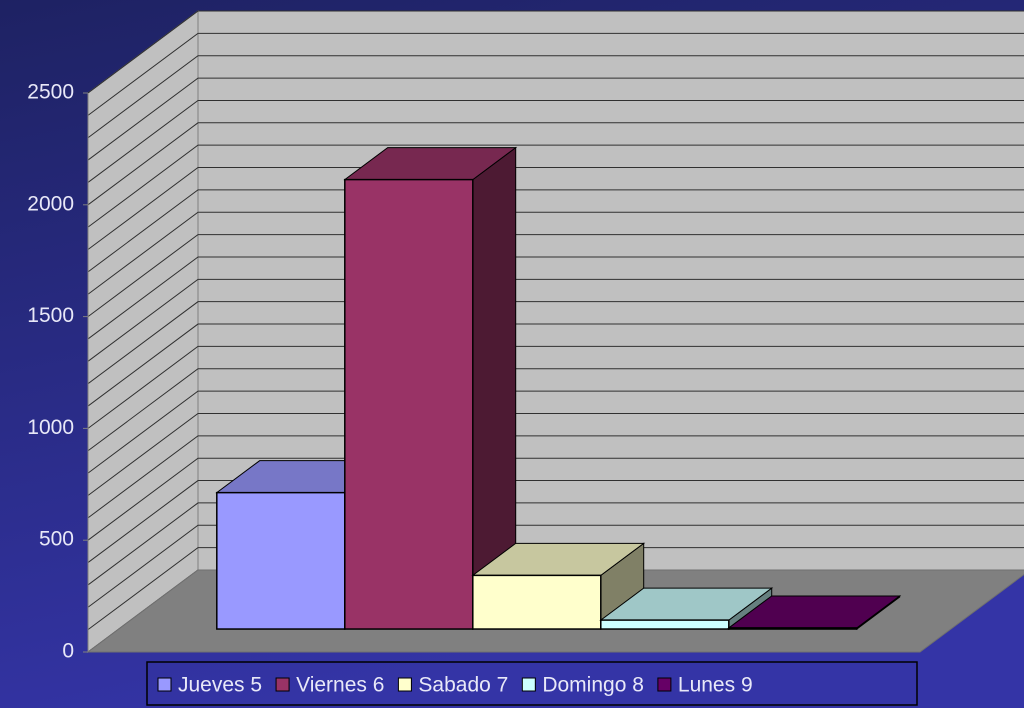  Describe the element at coordinates (220, 685) in the screenshot. I see `legend-label: Jueves 5` at that location.